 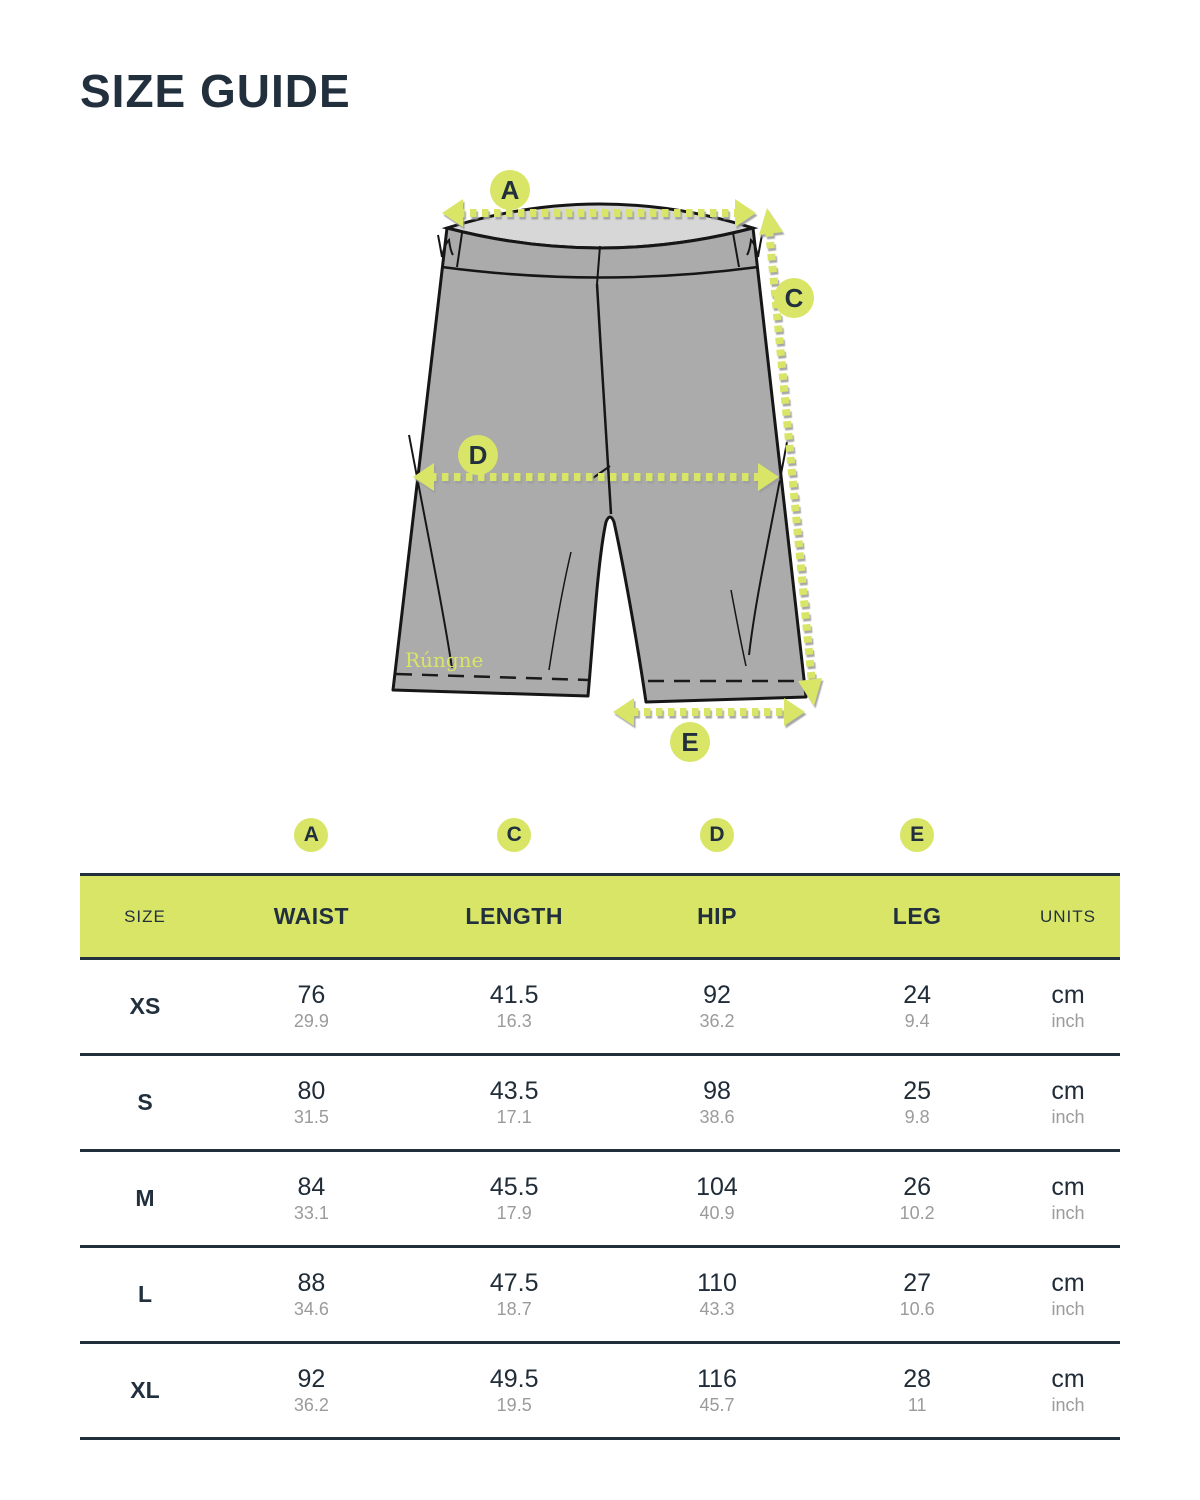 I want to click on badge-e-circle, so click(x=690, y=742).